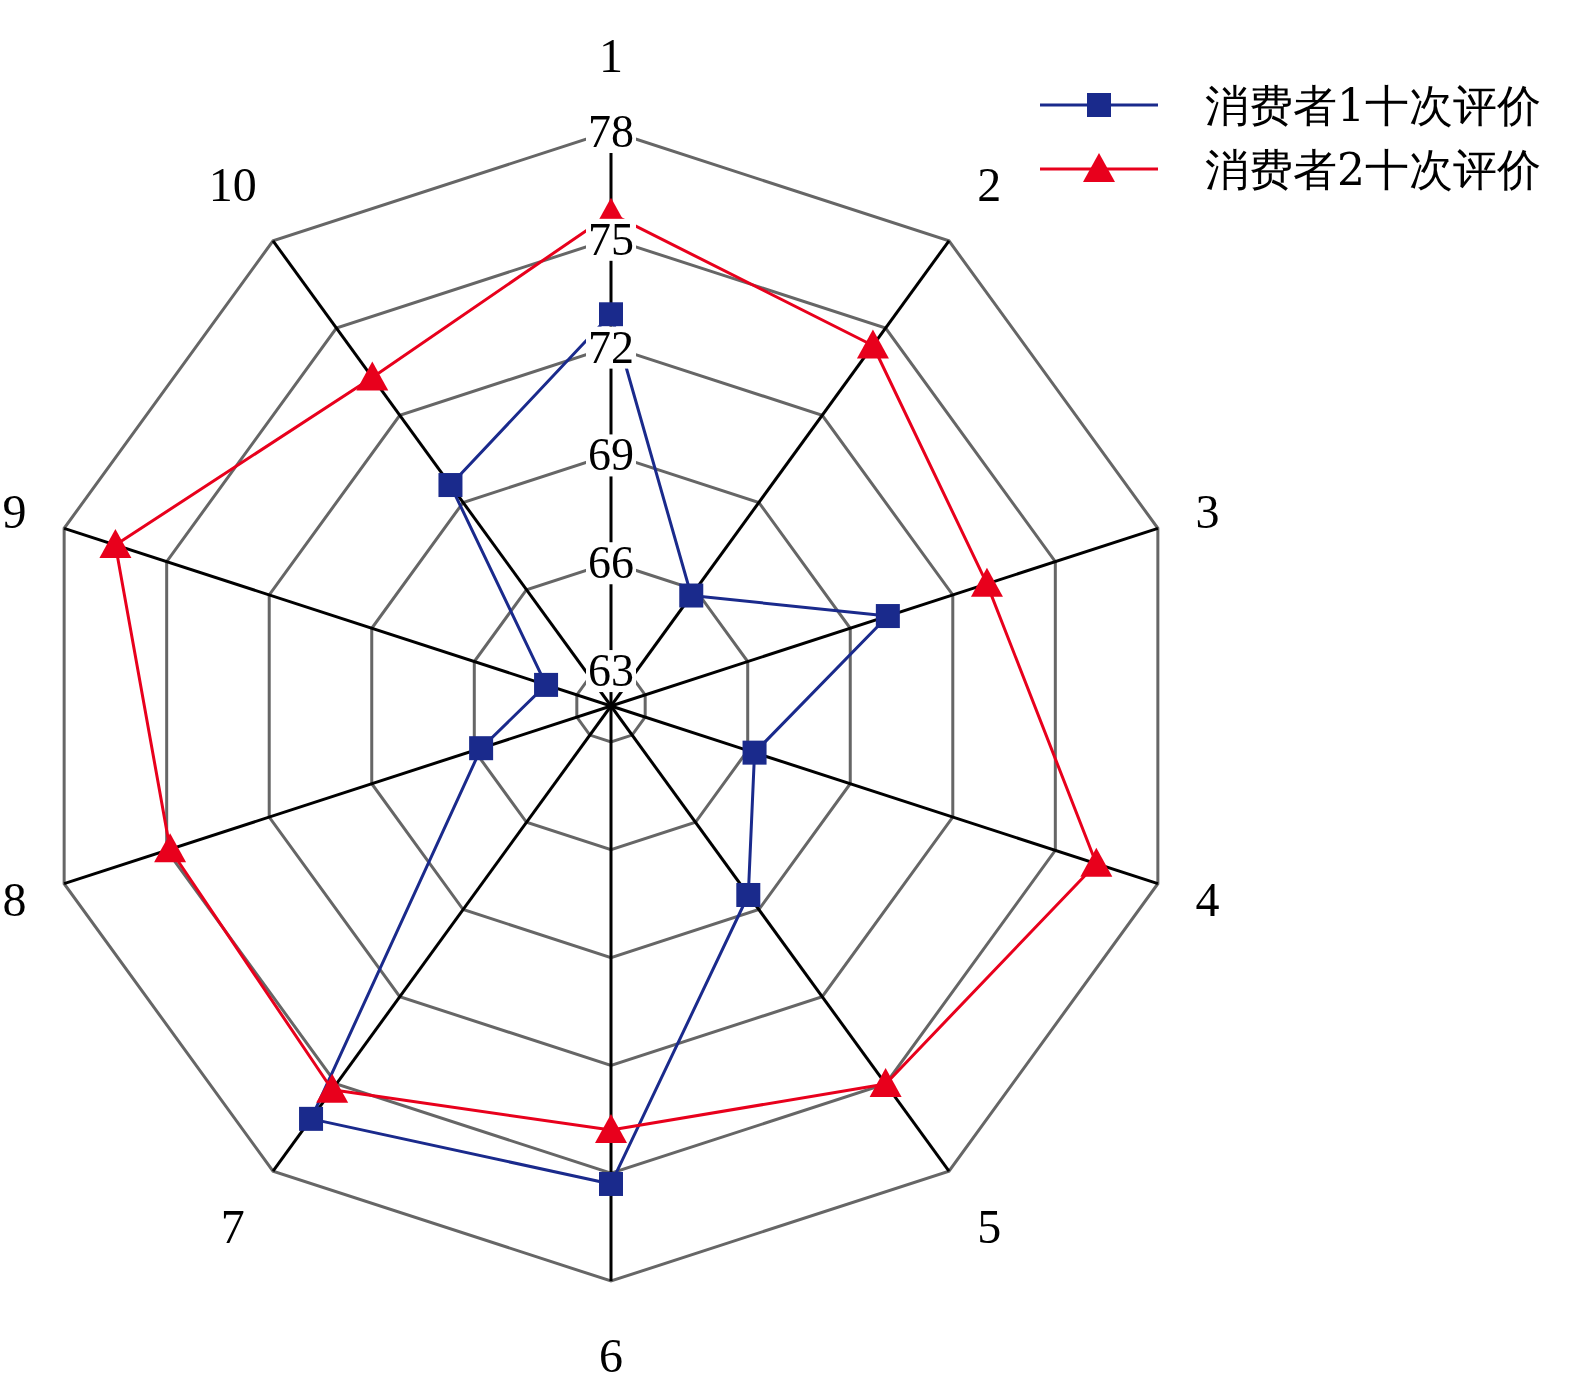  Describe the element at coordinates (611, 347) in the screenshot. I see `y-tick-label: 72` at that location.